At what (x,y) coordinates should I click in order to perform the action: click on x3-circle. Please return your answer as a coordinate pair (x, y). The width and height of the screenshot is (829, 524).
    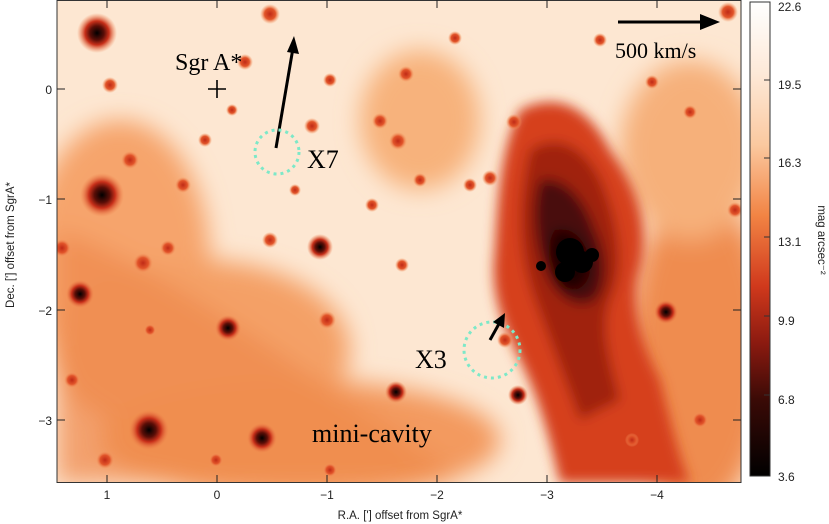
    Looking at the image, I should click on (492, 350).